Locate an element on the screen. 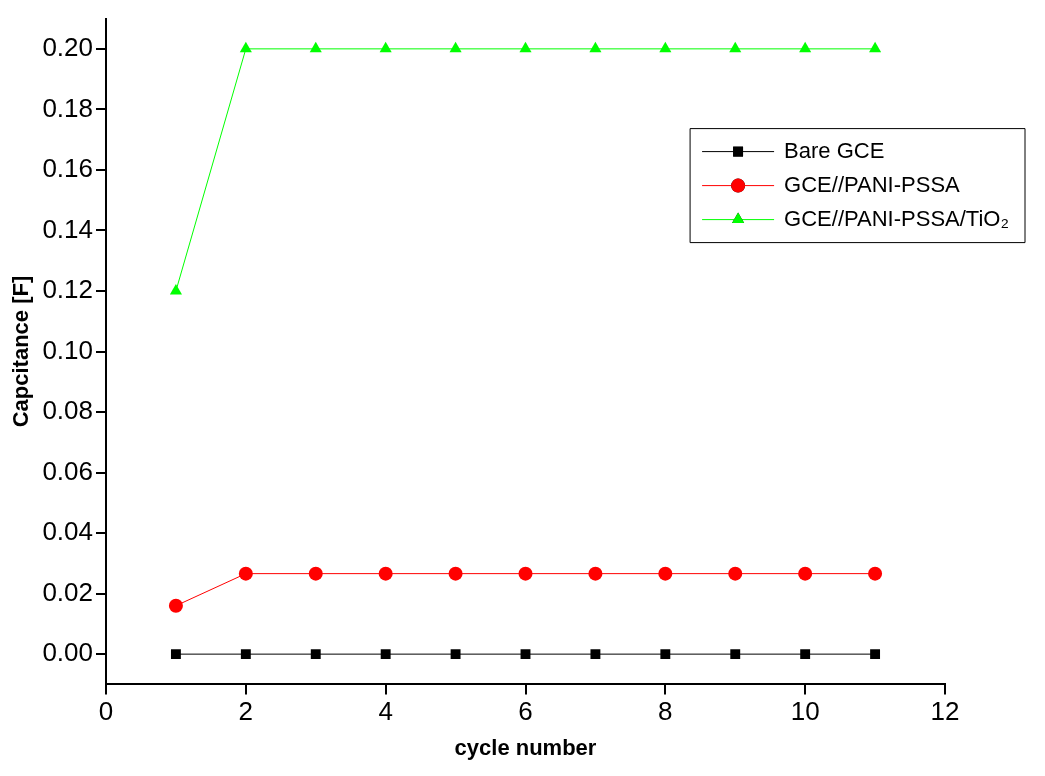 The width and height of the screenshot is (1045, 776). x-tick-label: 12 is located at coordinates (945, 711).